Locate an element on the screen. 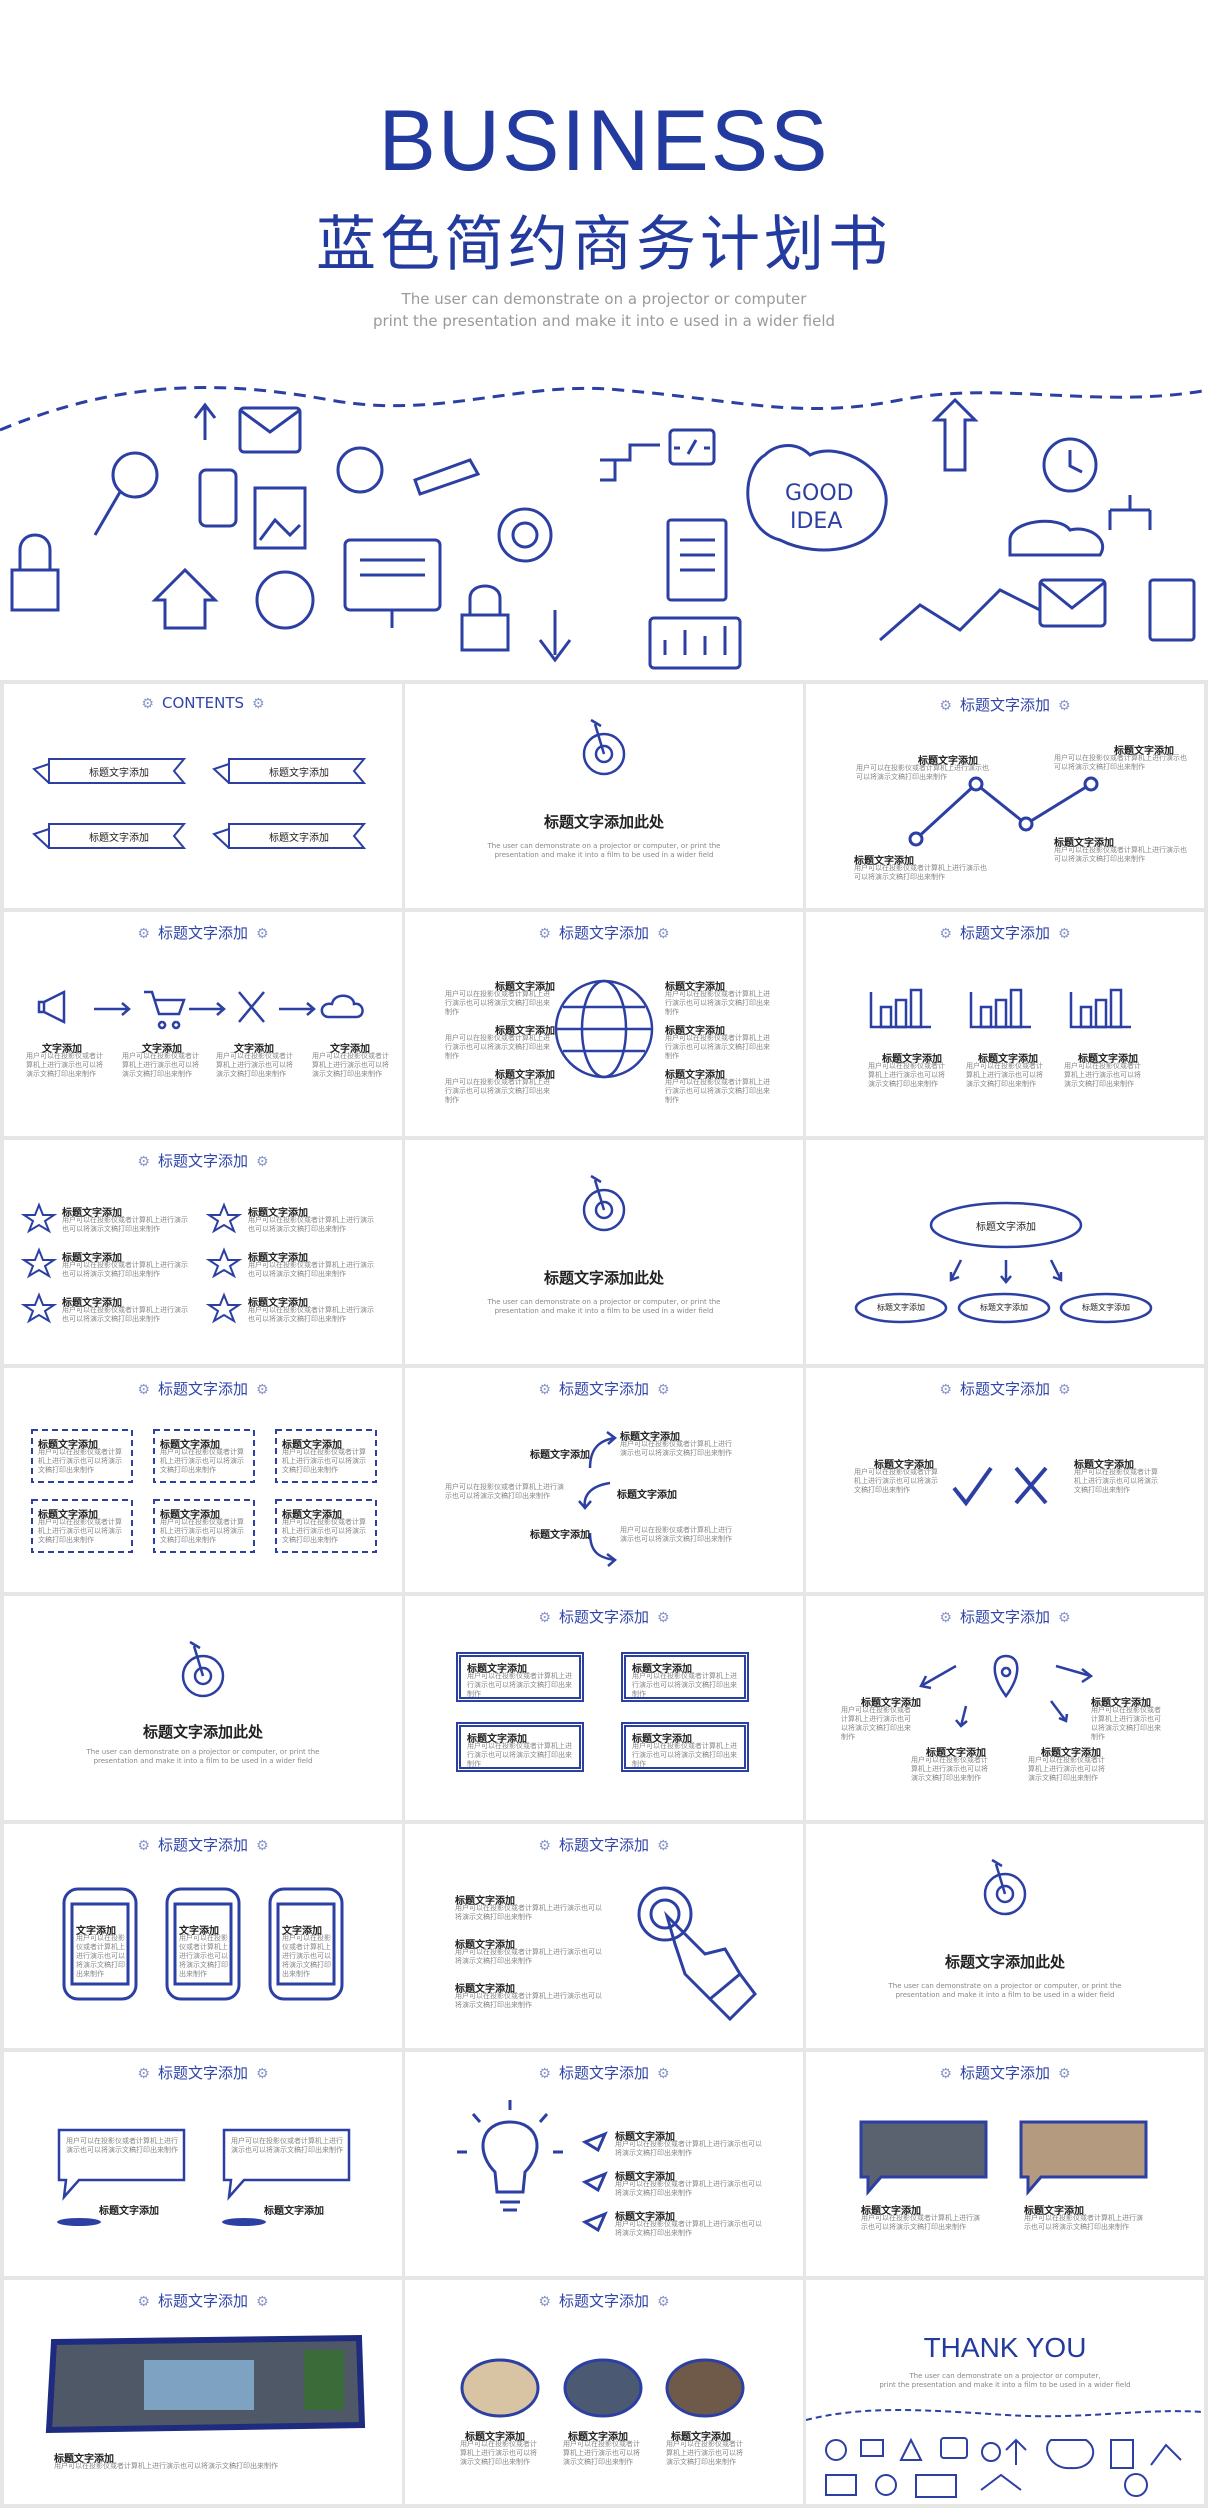  contents-item-4: 标题文字添加 is located at coordinates (299, 838).